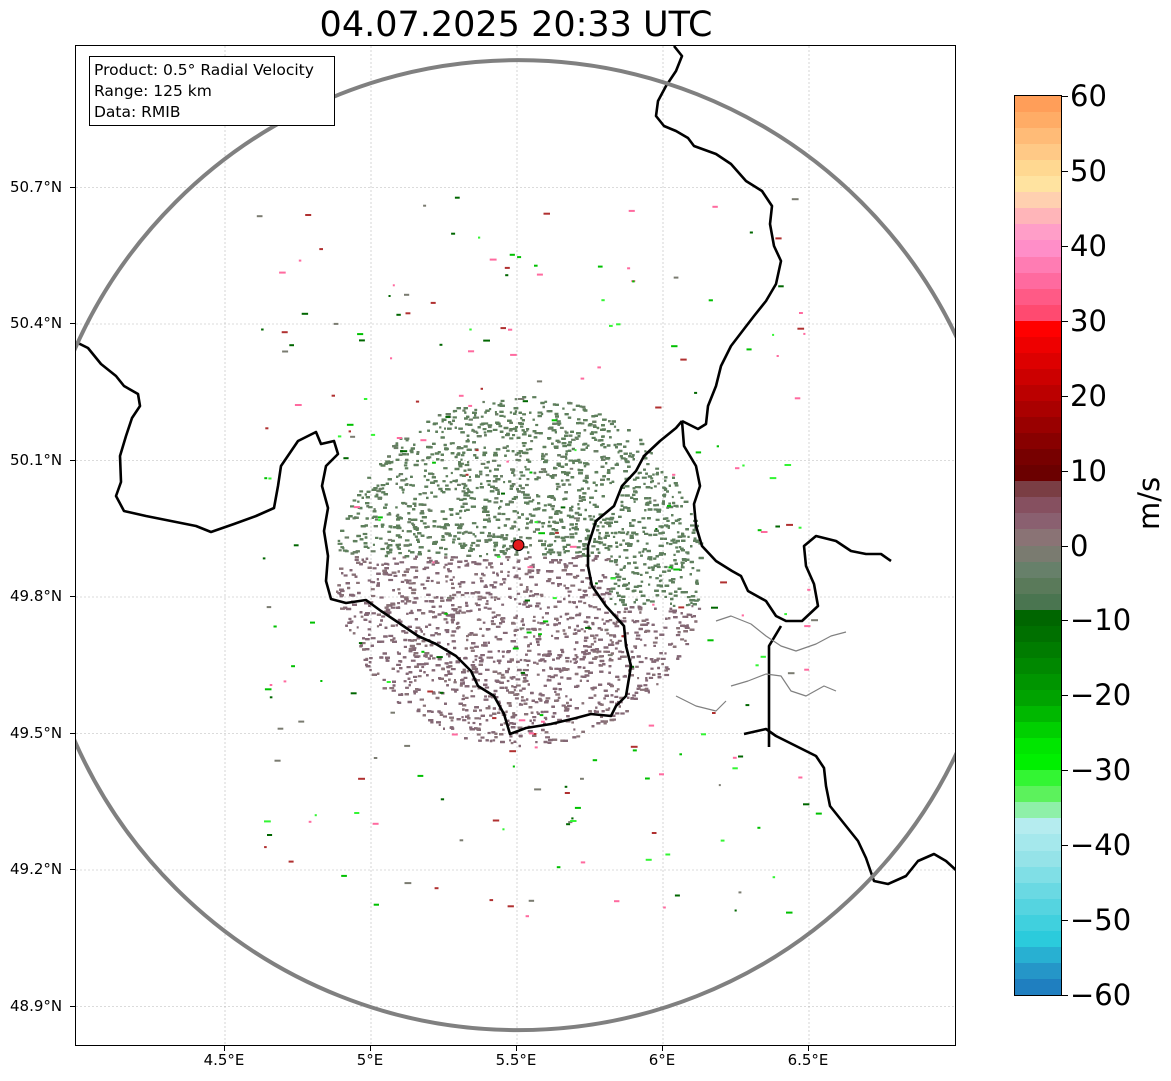 The image size is (1171, 1081). I want to click on colorbar-unit-label: m/s, so click(1149, 503).